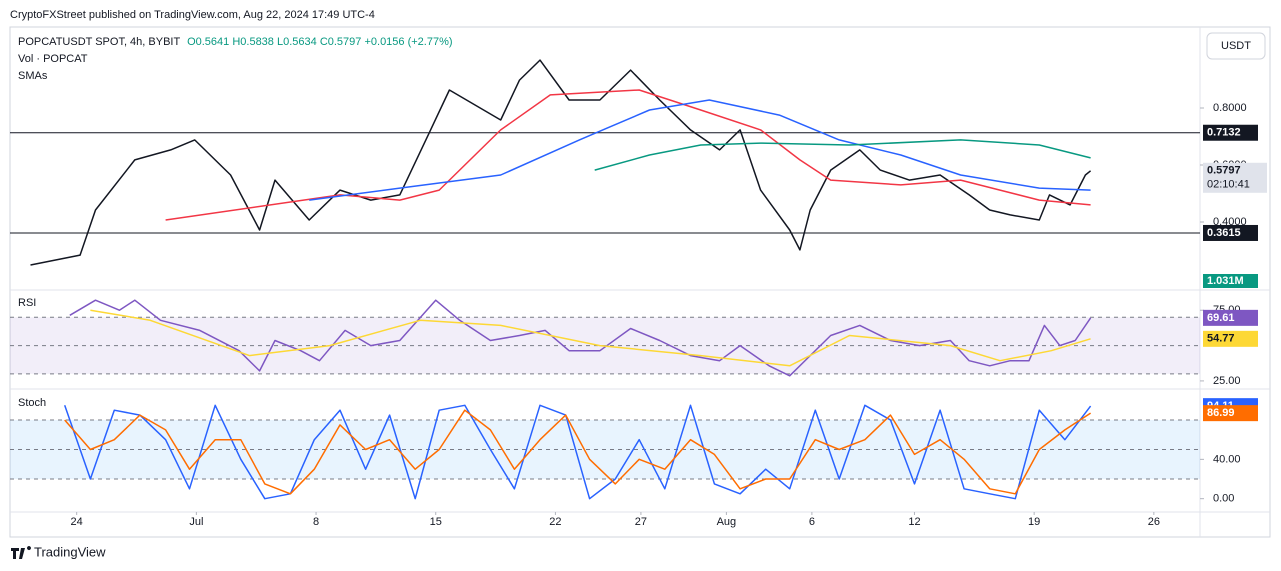  Describe the element at coordinates (316, 522) in the screenshot. I see `x-tick-label: 8` at that location.